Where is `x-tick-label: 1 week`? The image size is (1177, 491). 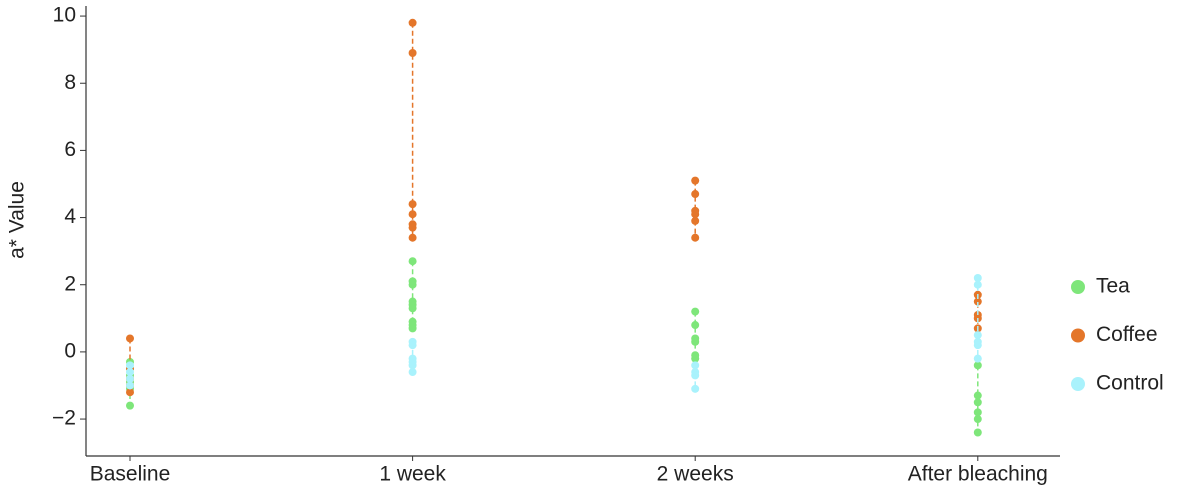
x-tick-label: 1 week is located at coordinates (412, 474).